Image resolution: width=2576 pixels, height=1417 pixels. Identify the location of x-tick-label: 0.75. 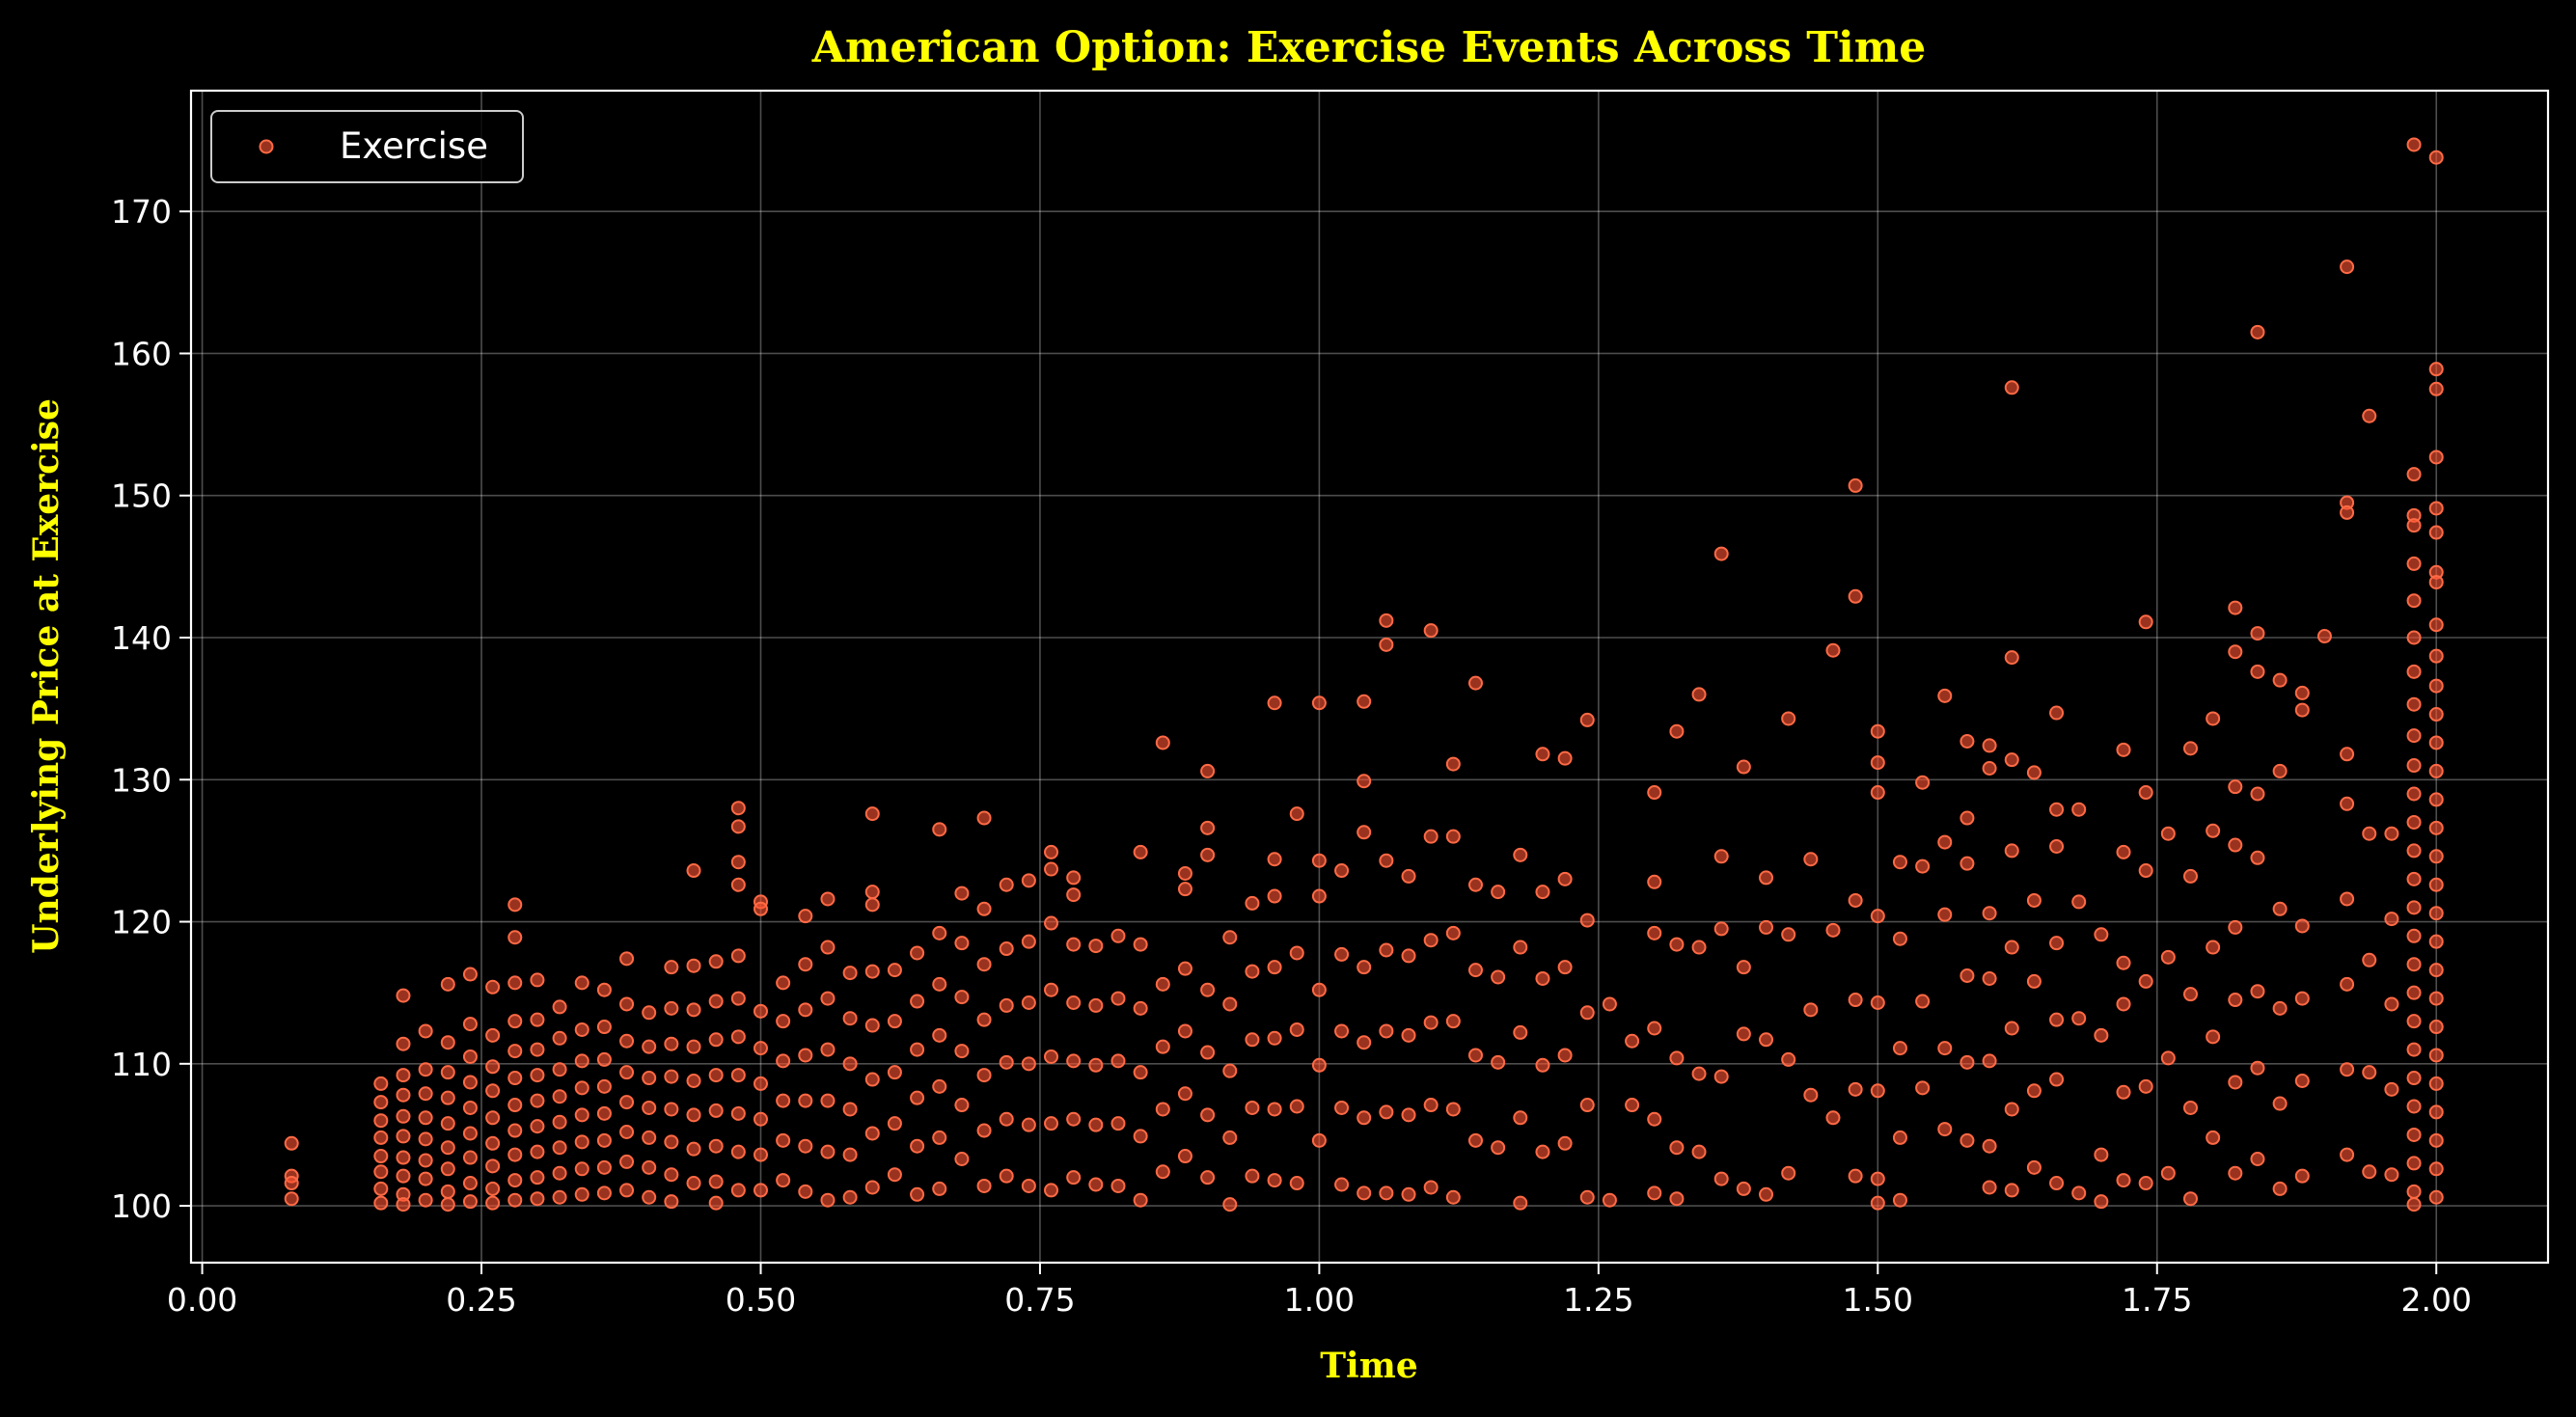
(1040, 1300).